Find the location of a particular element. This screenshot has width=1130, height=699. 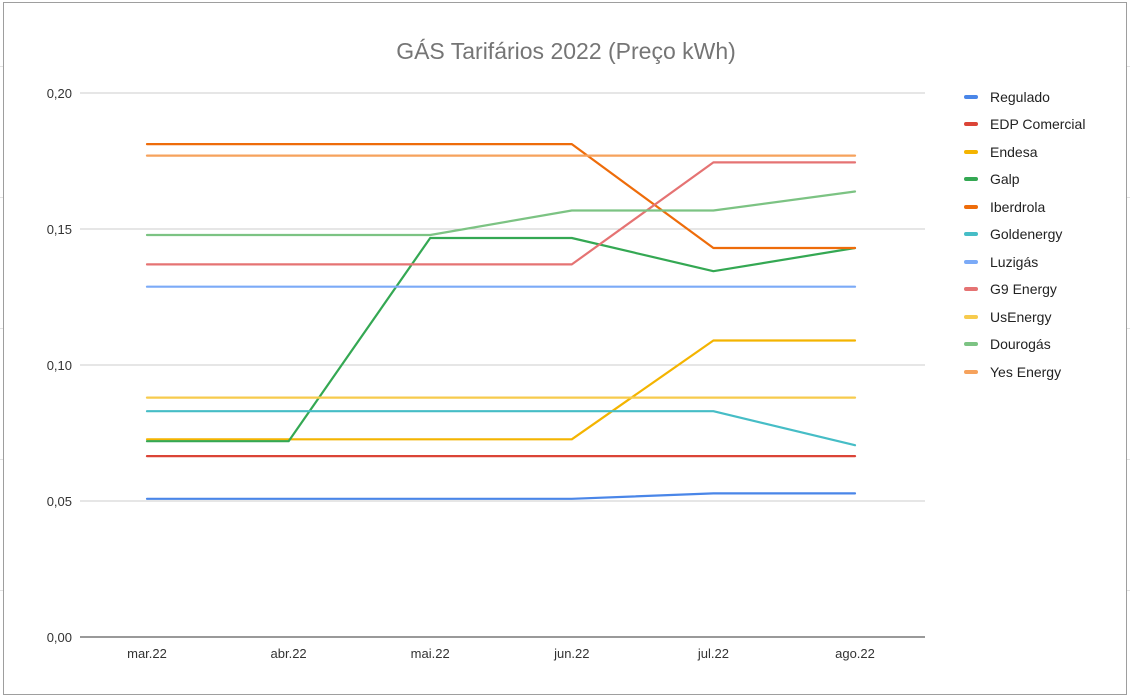

legend-label: EDP Comercial is located at coordinates (1038, 124).